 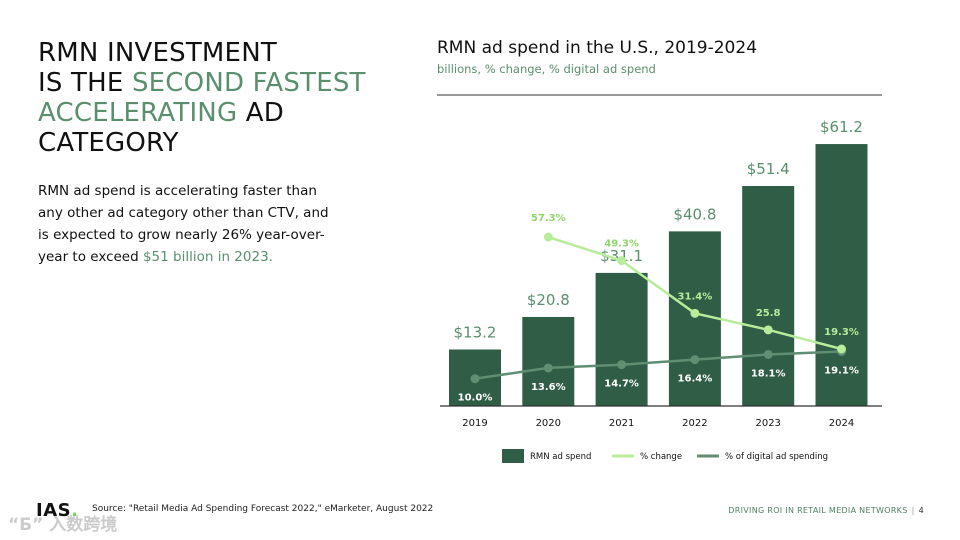 I want to click on digital-share-label-2019: 10.0%, so click(x=475, y=398).